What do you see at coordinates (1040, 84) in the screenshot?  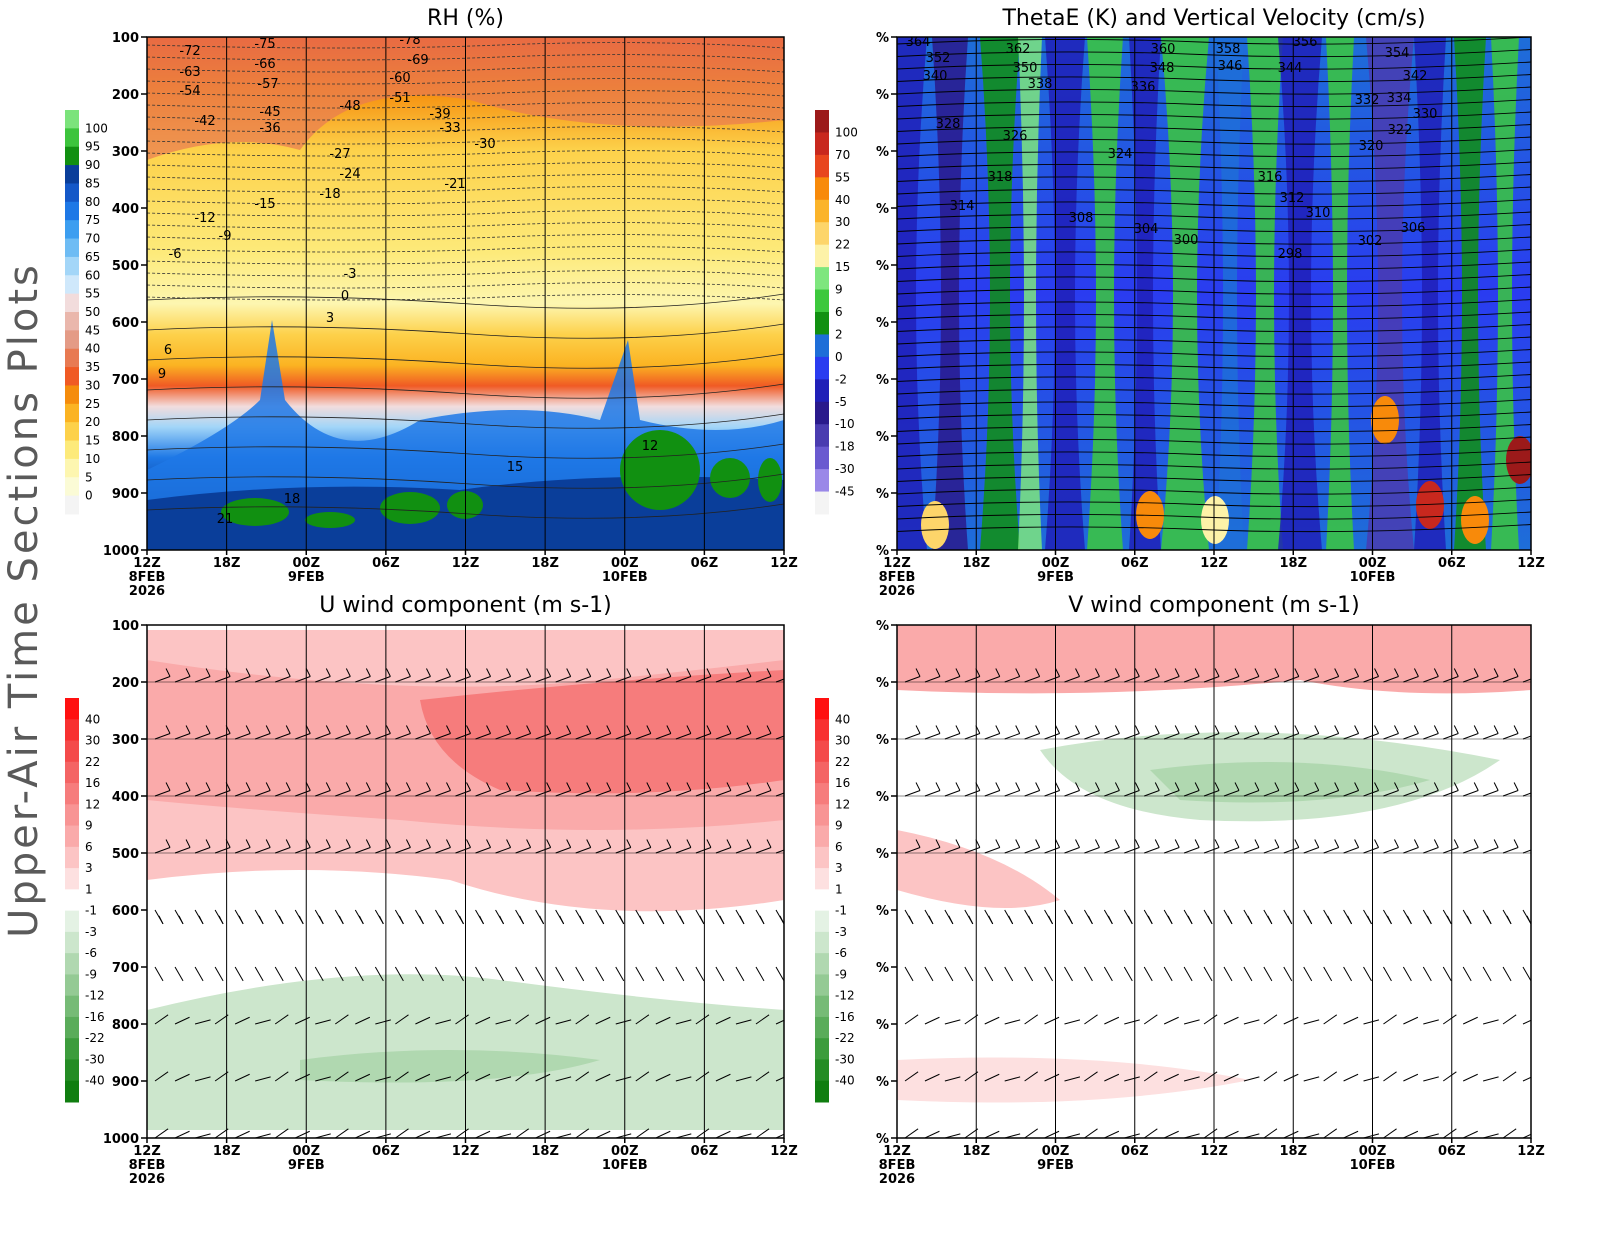 I see `thetae-label: 338` at bounding box center [1040, 84].